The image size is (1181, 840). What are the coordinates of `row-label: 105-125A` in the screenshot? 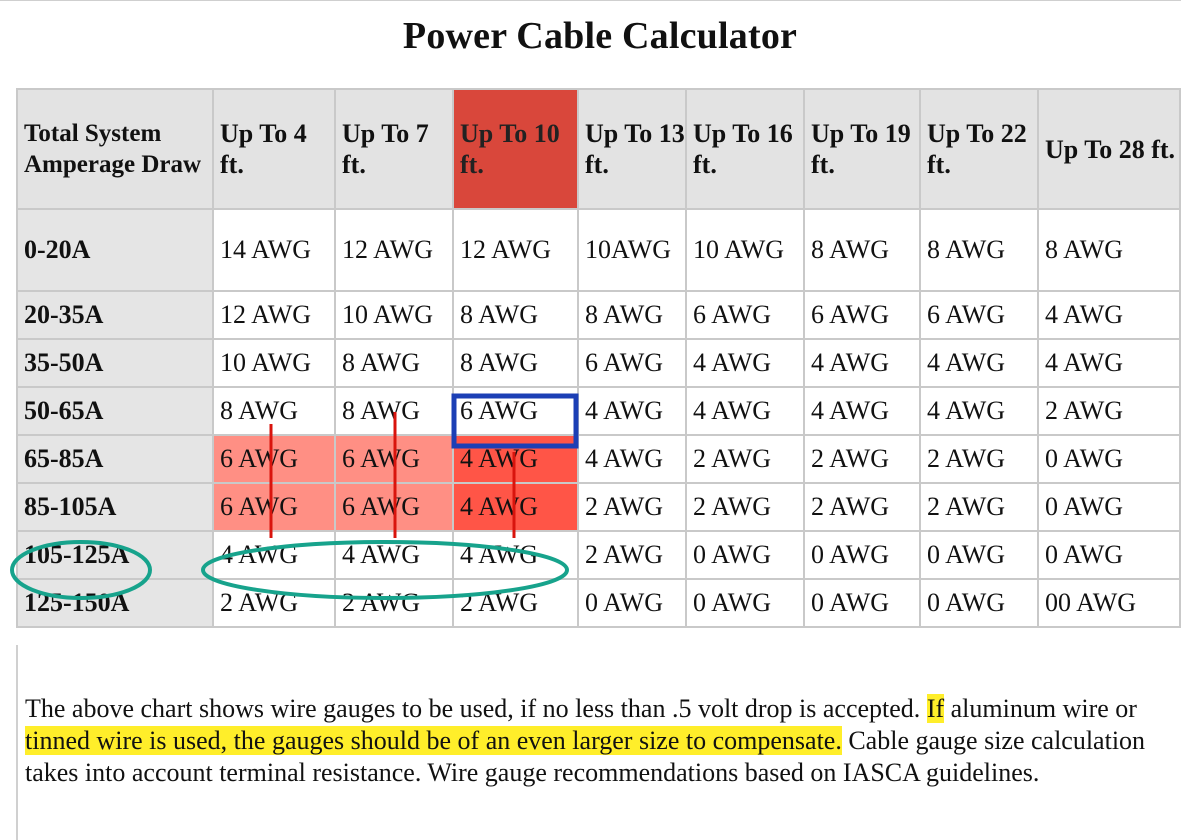 It's located at (115, 555).